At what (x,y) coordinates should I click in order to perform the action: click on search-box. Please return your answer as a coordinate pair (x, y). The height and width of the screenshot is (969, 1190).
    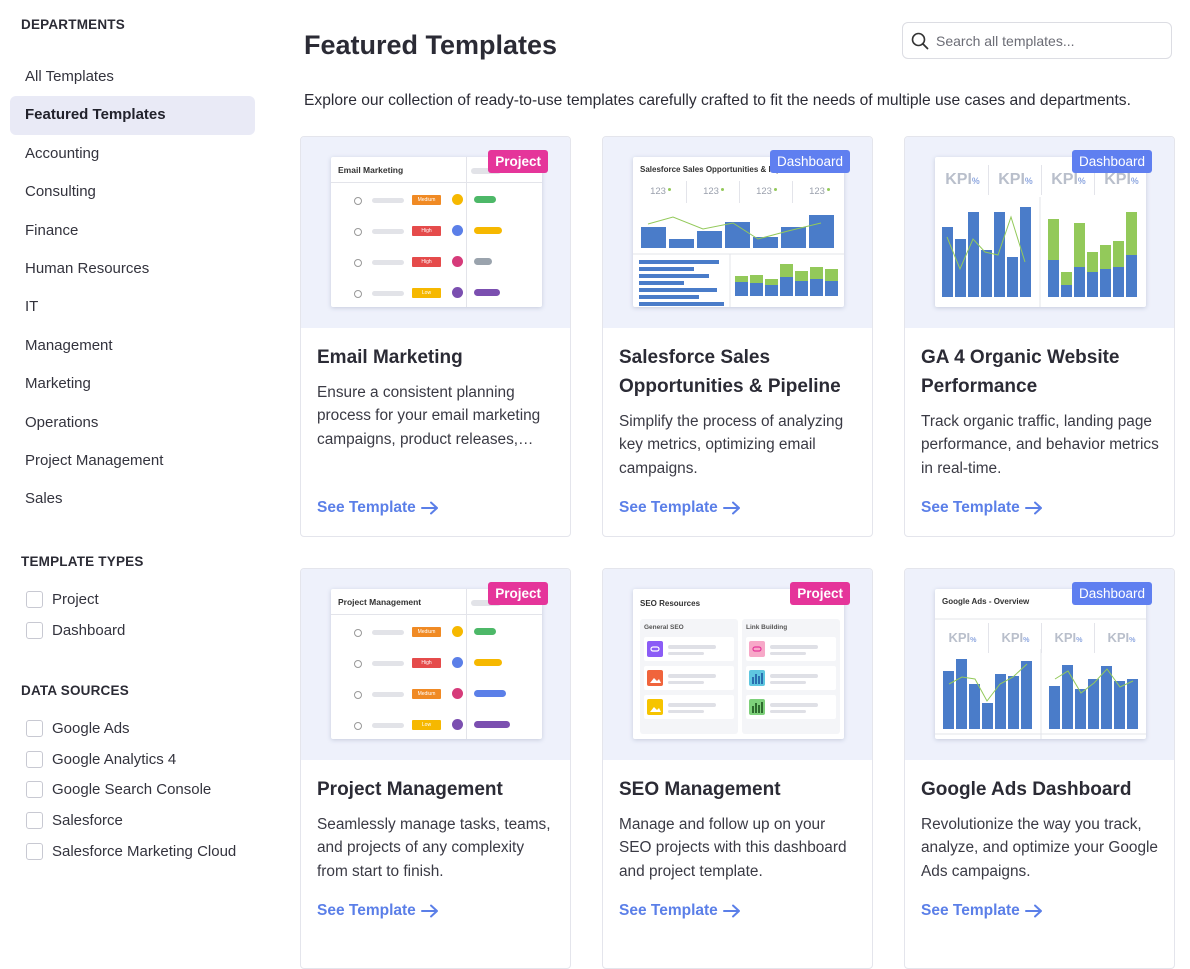
    Looking at the image, I should click on (1037, 40).